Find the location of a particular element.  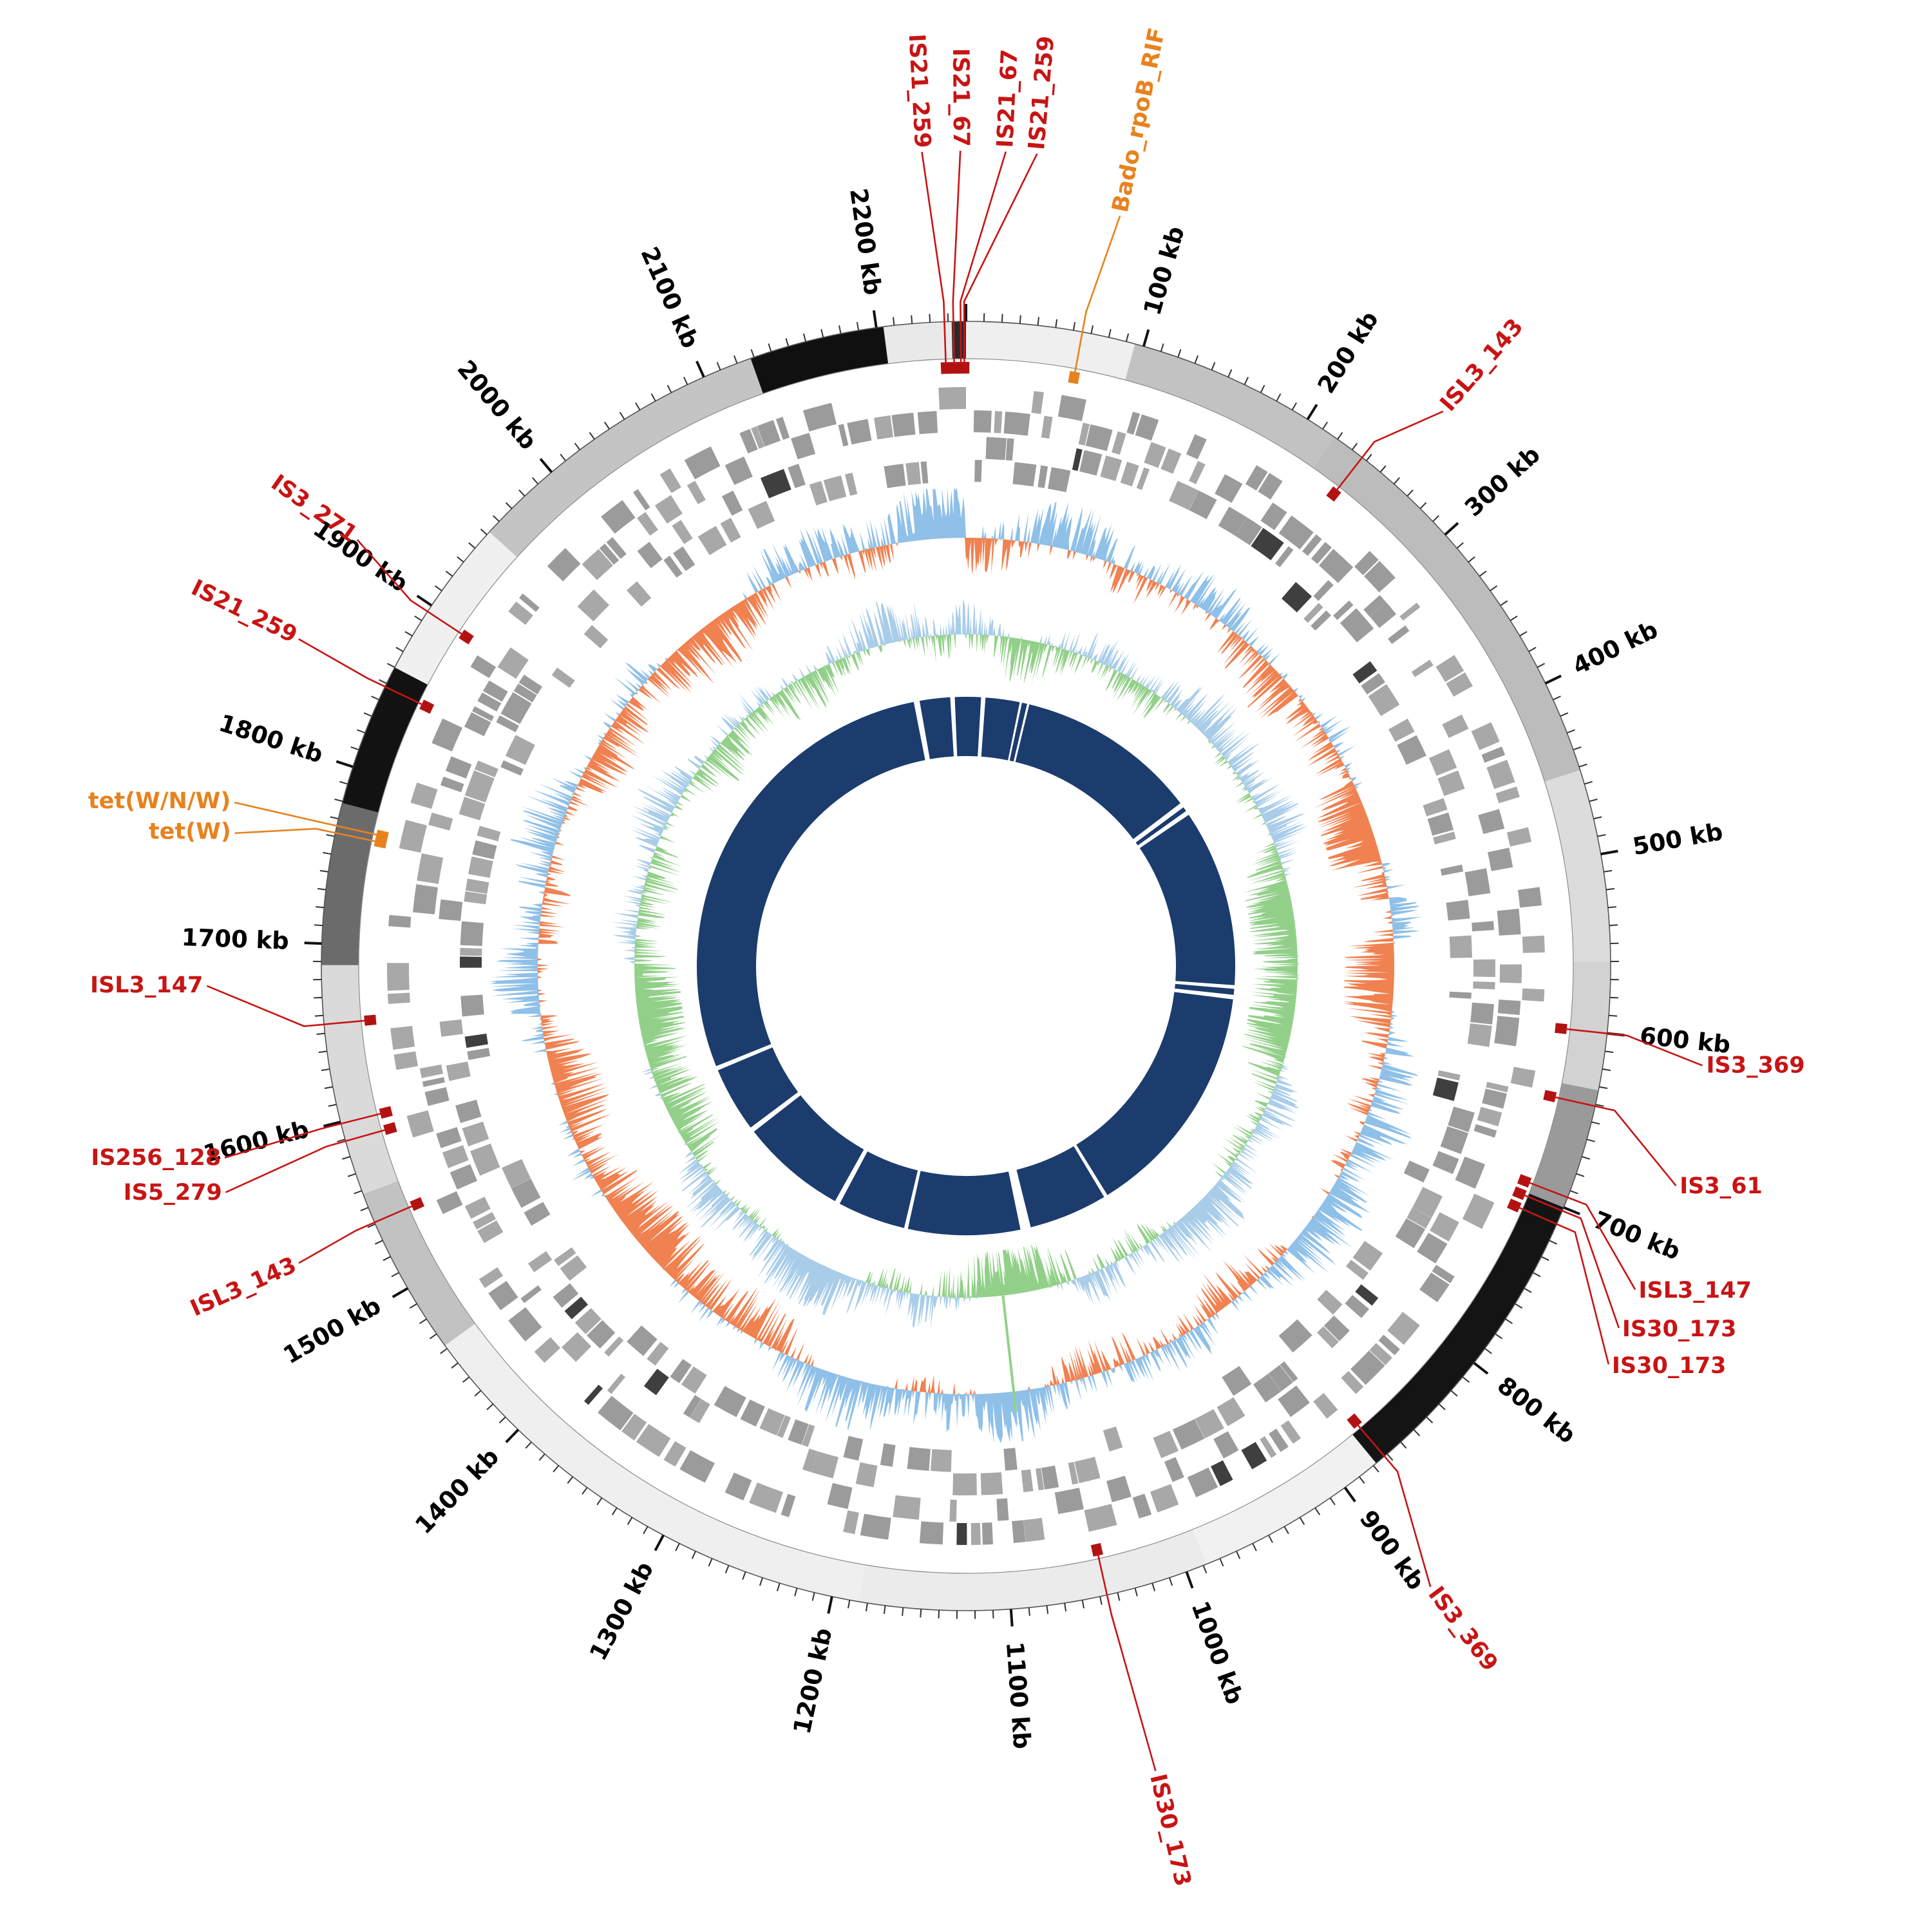

annotation-label: IS256_128 is located at coordinates (156, 1158).